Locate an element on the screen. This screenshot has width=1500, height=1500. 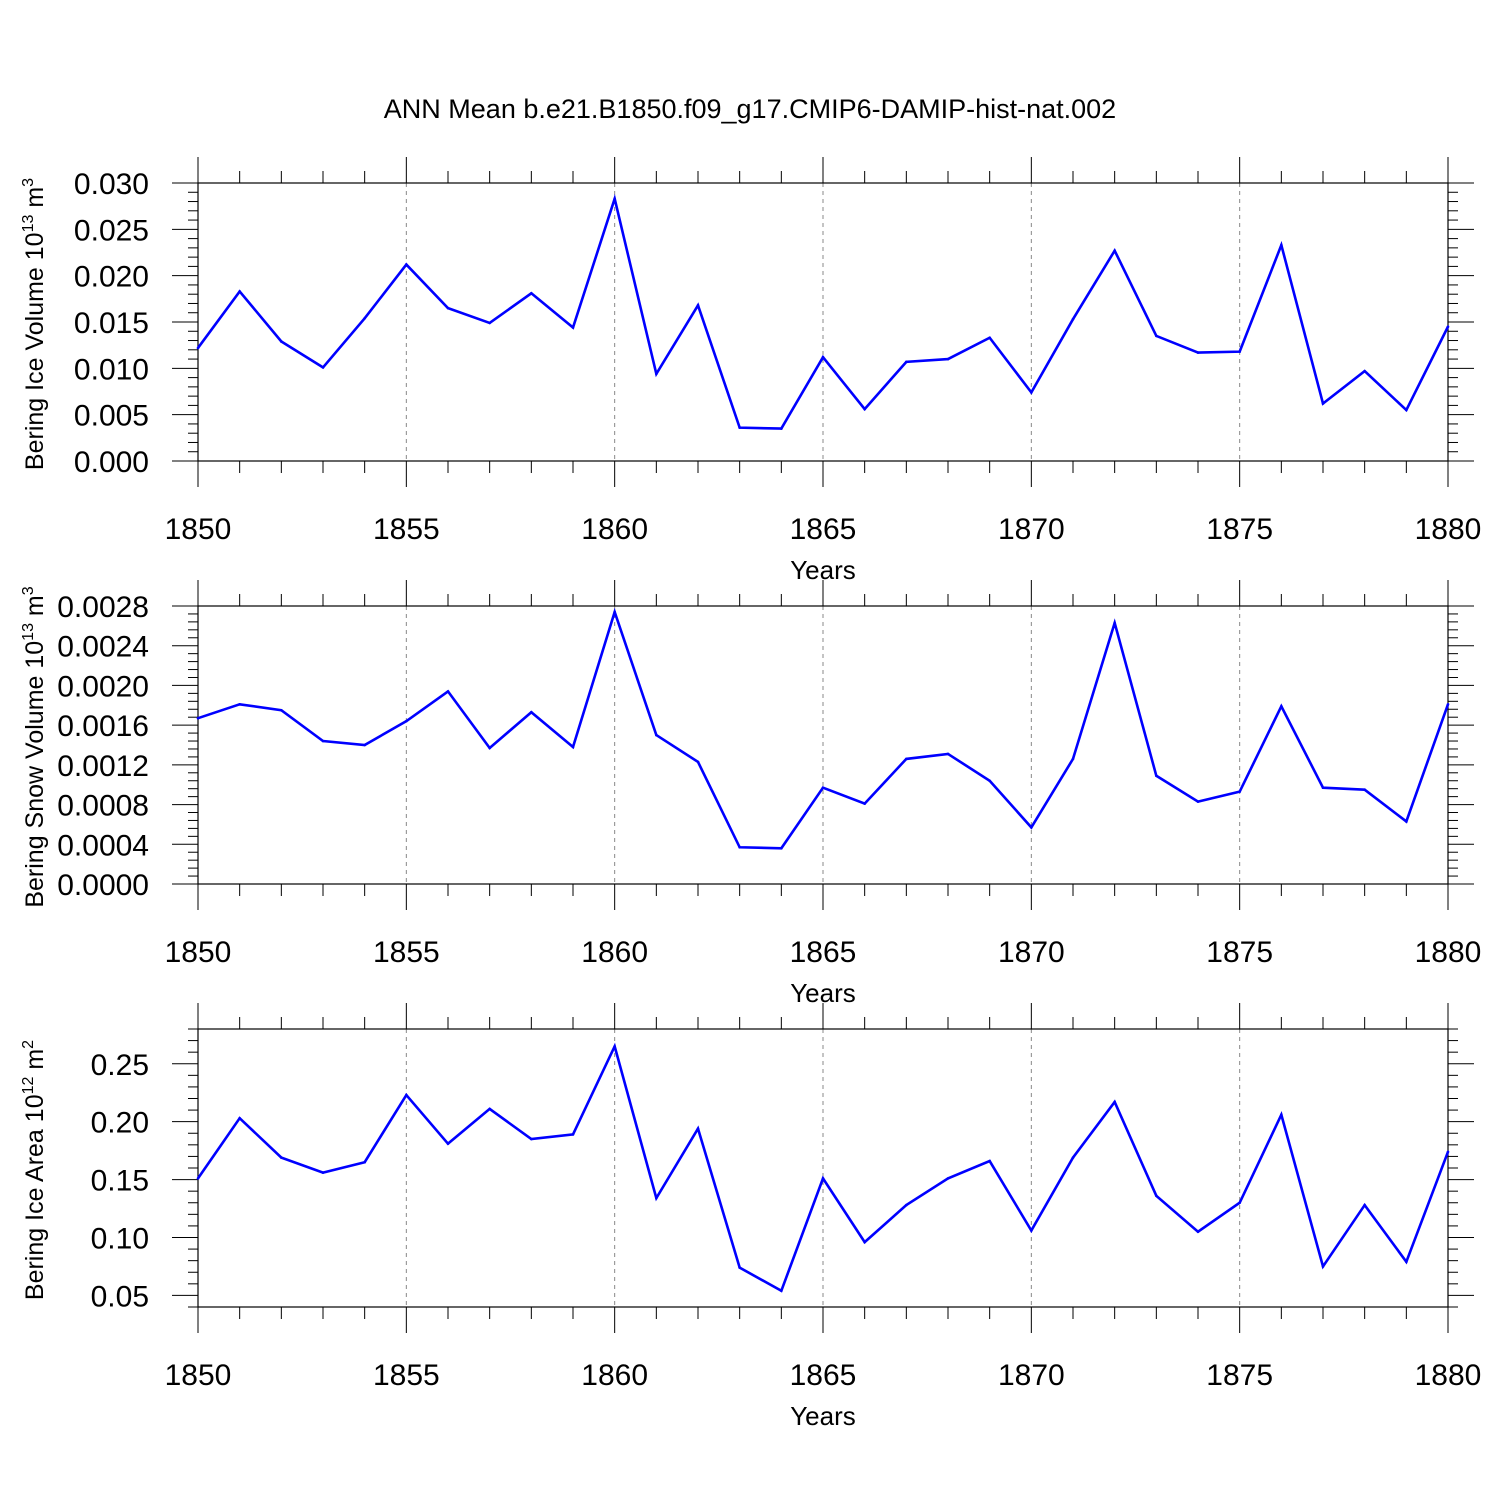
y-tick-label: 0.0004 is located at coordinates (103, 845).